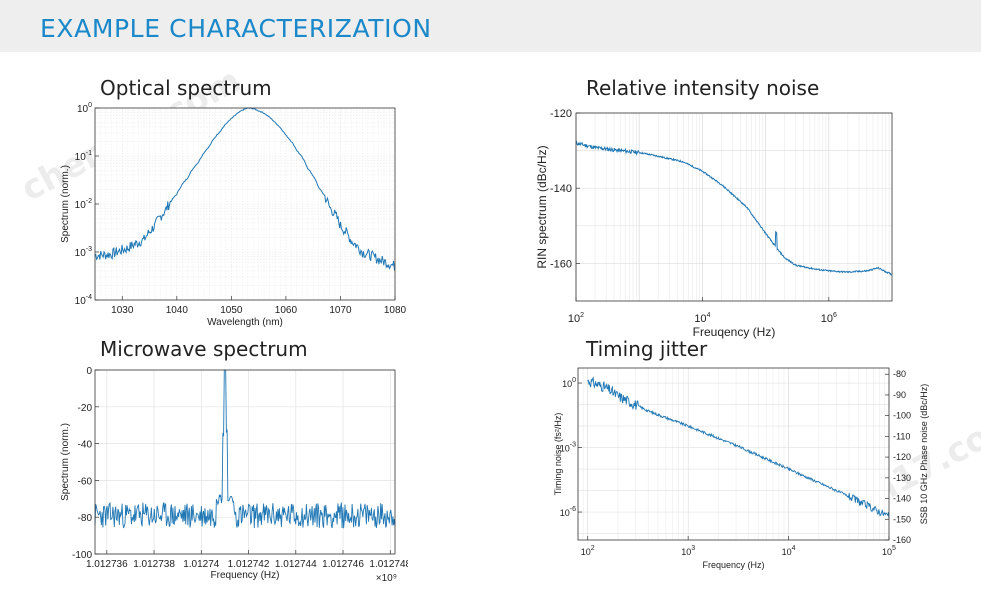  I want to click on x-tick-label: 1050, so click(231, 310).